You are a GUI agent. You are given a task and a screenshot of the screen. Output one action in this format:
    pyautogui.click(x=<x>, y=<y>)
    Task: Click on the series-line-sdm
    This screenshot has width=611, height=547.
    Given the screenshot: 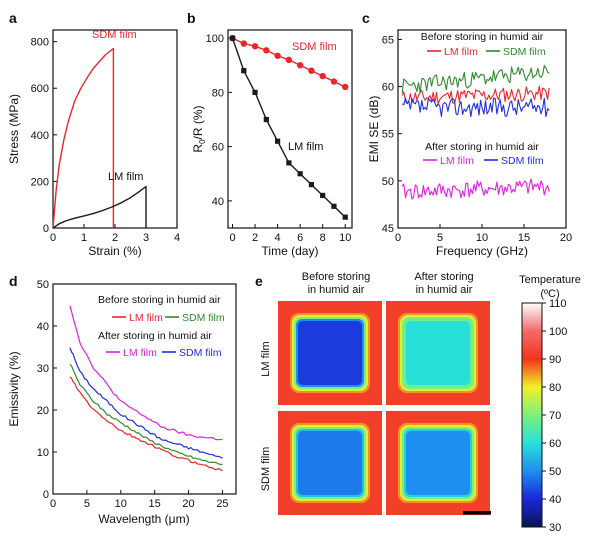 What is the action you would take?
    pyautogui.click(x=83, y=138)
    